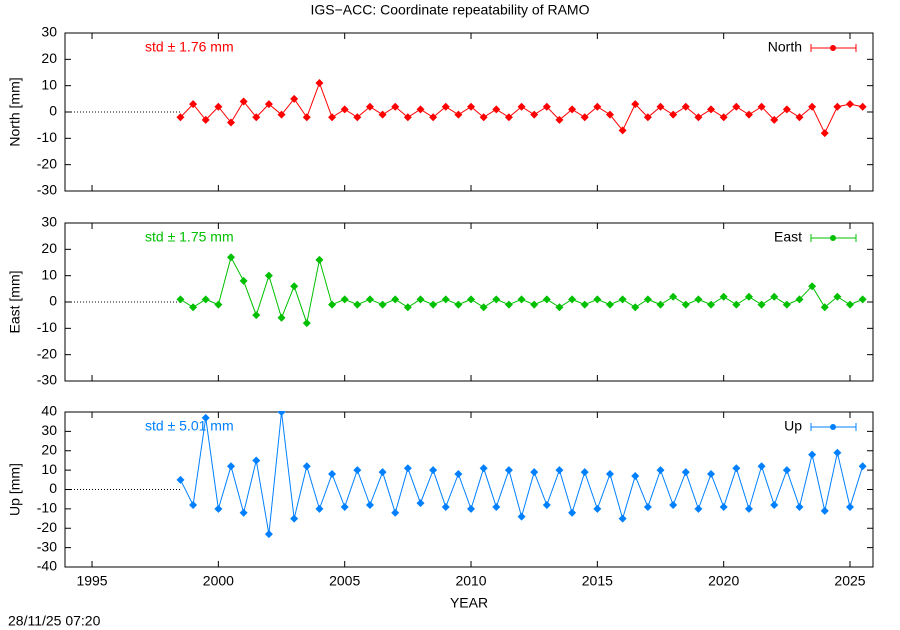 This screenshot has width=900, height=630. What do you see at coordinates (47, 546) in the screenshot?
I see `y-tick-label: -30` at bounding box center [47, 546].